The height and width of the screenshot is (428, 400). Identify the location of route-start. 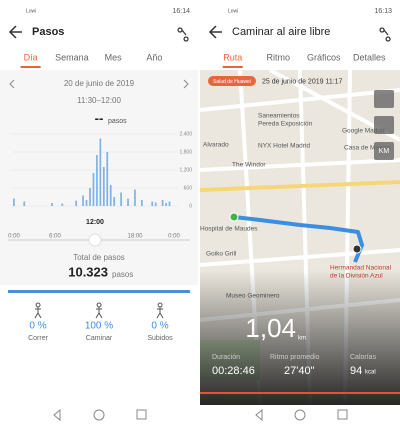
(234, 217).